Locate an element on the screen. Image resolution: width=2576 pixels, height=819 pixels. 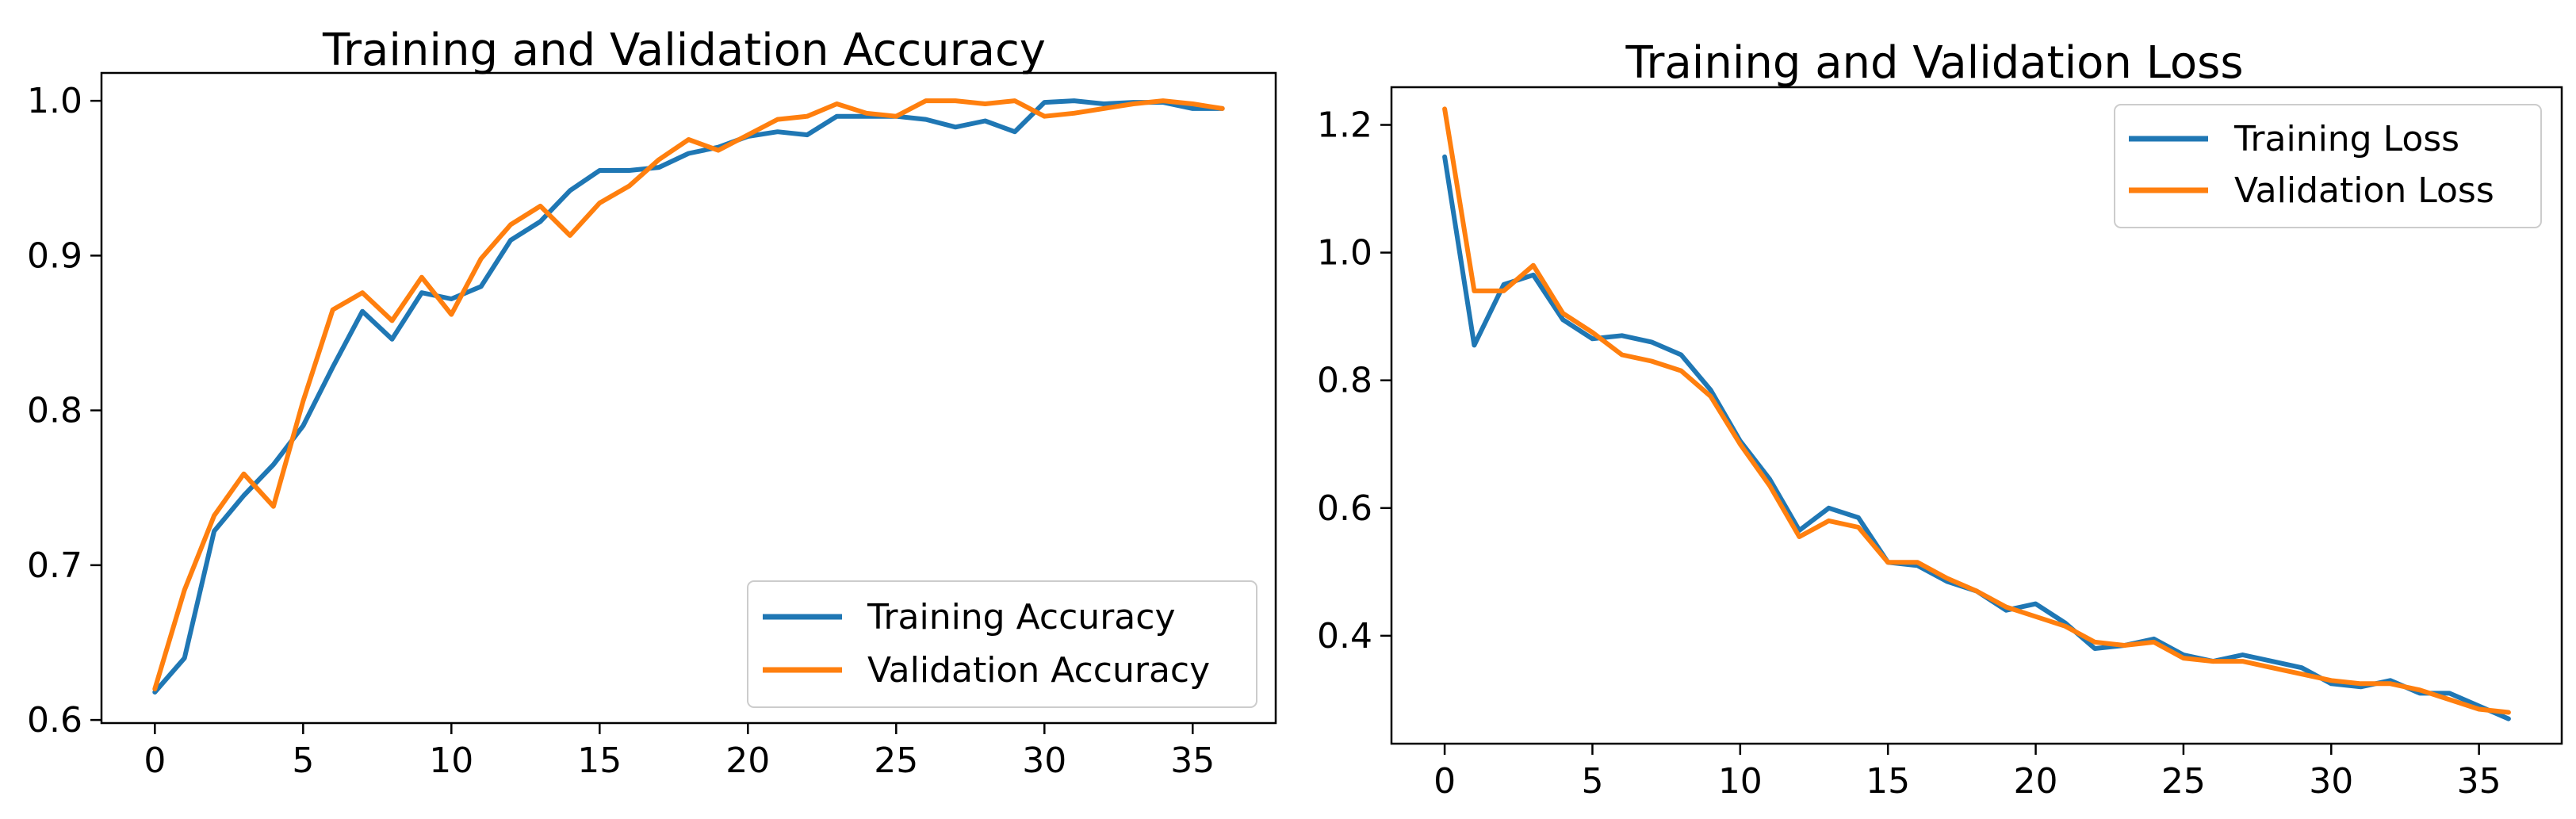
legend-label-validation-accuracy: Validation Accuracy is located at coordinates (1038, 670).